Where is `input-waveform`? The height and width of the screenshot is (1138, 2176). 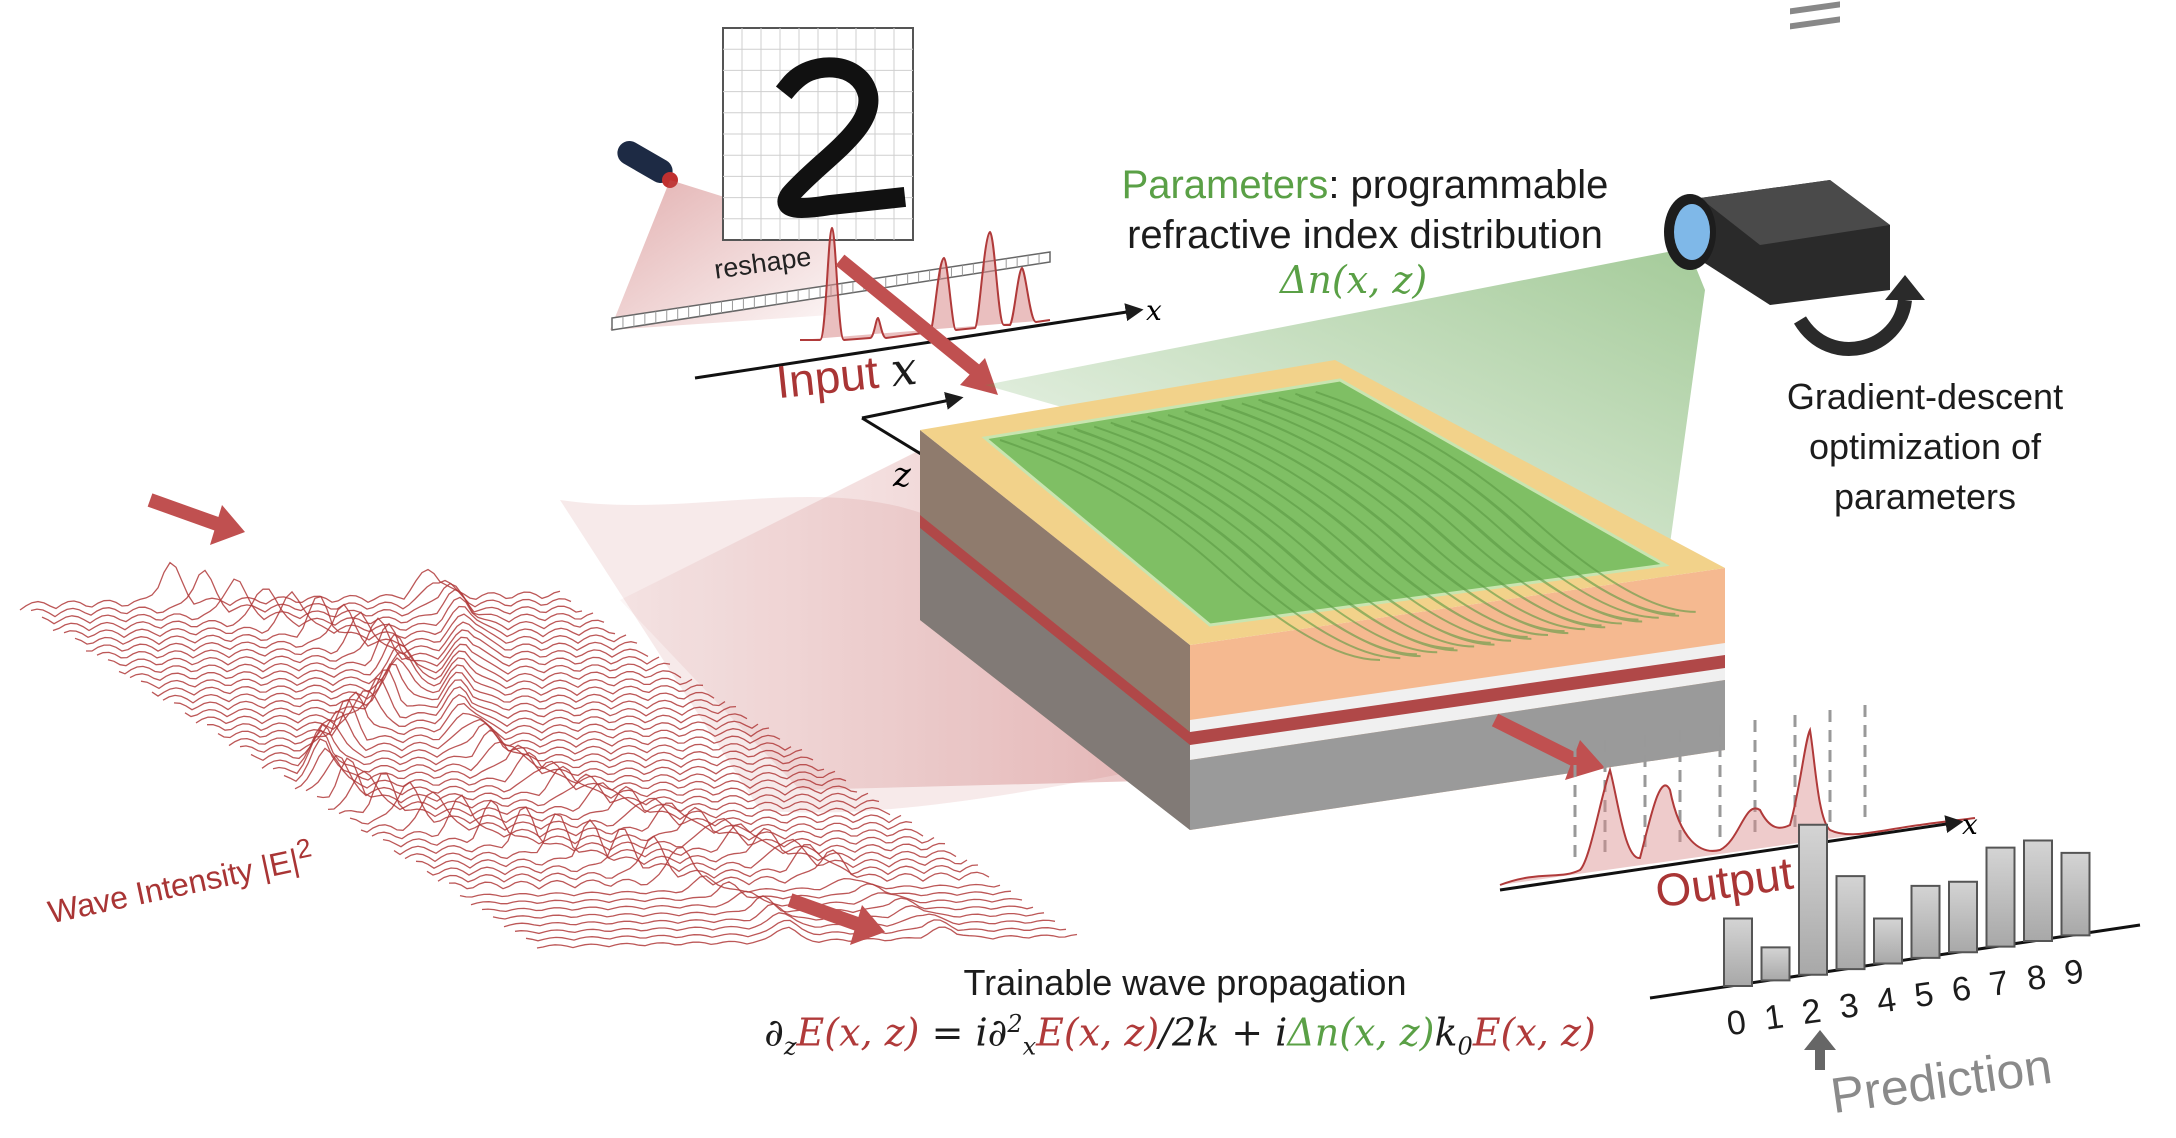 input-waveform is located at coordinates (925, 284).